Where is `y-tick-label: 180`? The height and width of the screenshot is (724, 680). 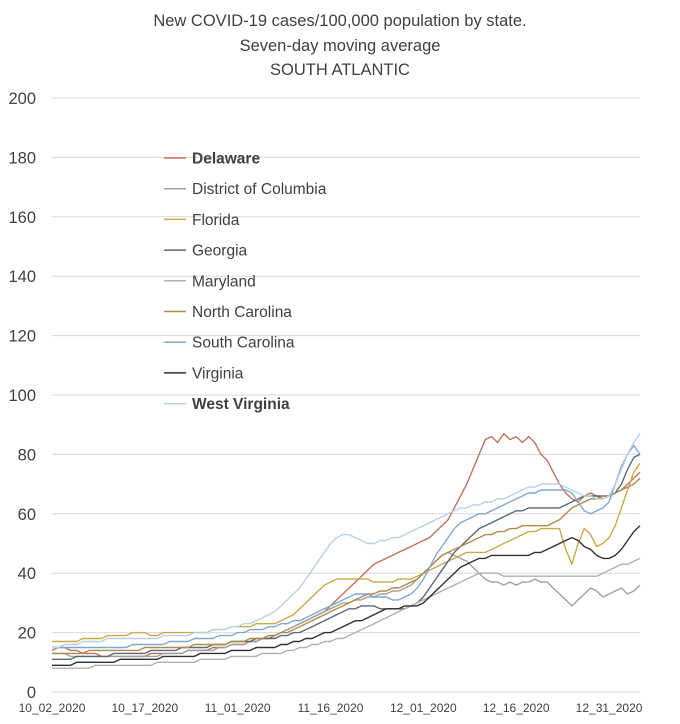
y-tick-label: 180 is located at coordinates (22, 158).